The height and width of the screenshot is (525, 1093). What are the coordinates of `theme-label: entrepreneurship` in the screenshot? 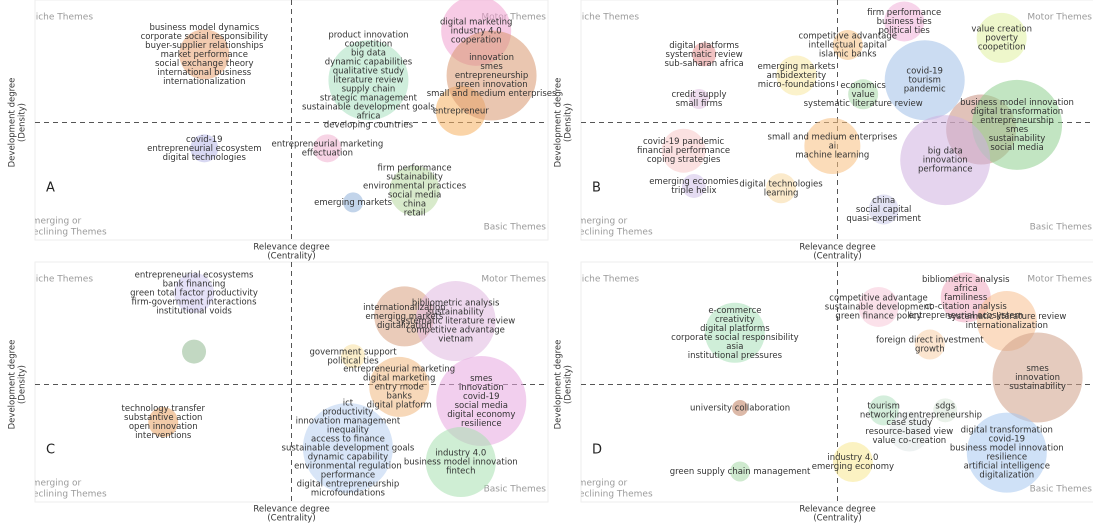 It's located at (1017, 121).